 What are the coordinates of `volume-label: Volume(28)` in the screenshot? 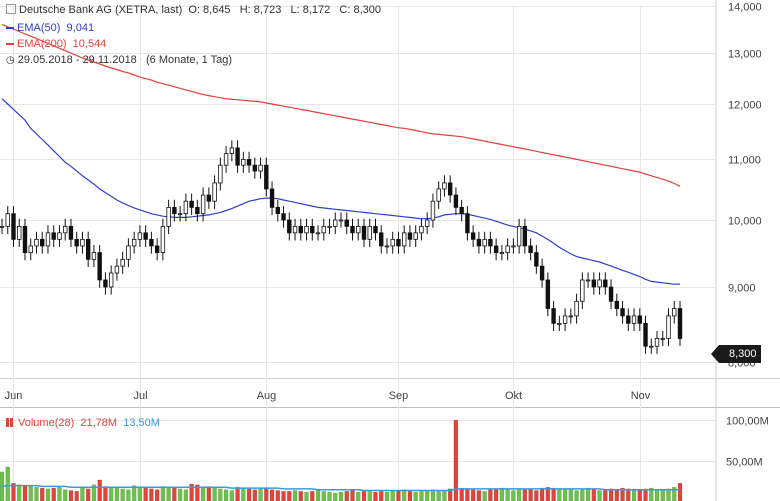 It's located at (46, 423).